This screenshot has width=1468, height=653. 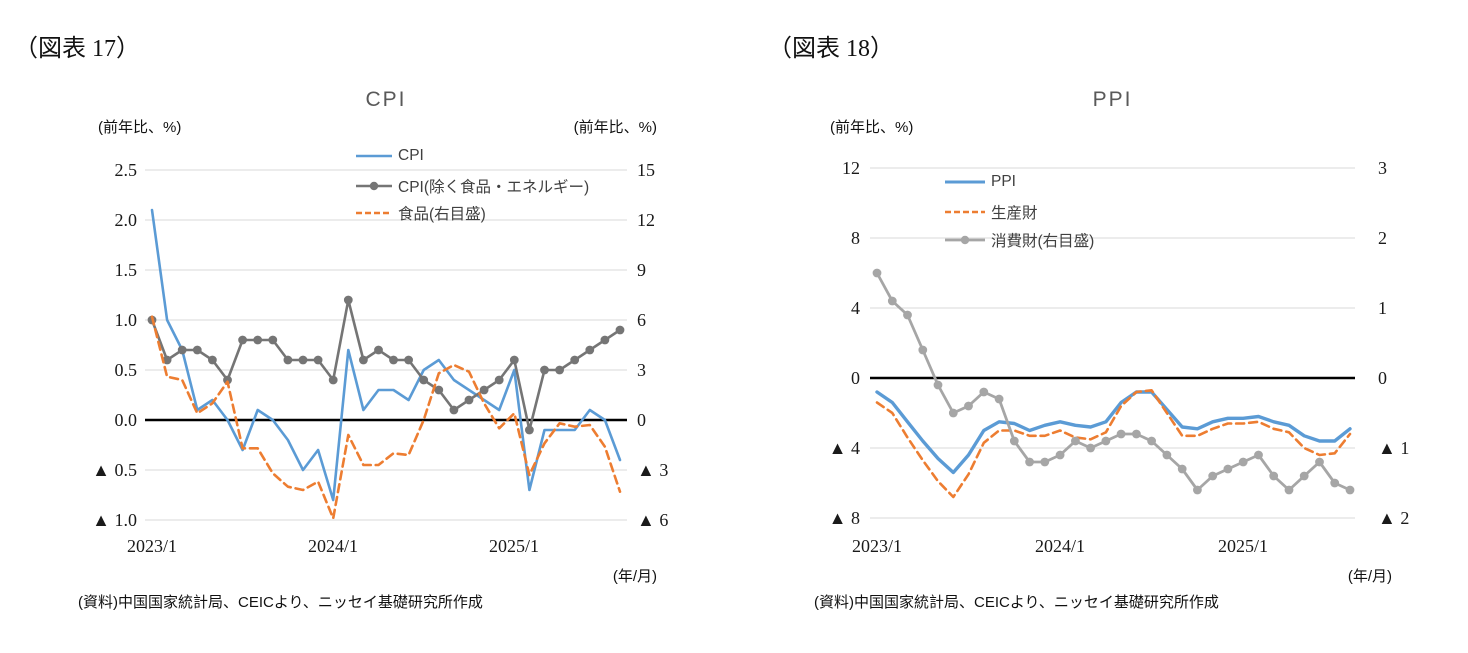 What do you see at coordinates (114, 520) in the screenshot?
I see `left-axis-tick-label: ▲ 1.0` at bounding box center [114, 520].